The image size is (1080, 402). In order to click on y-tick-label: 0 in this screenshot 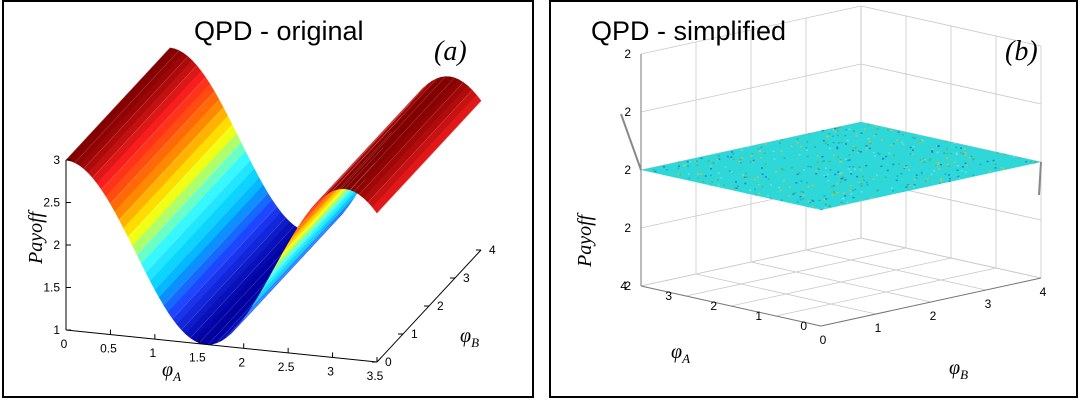, I will do `click(388, 362)`.